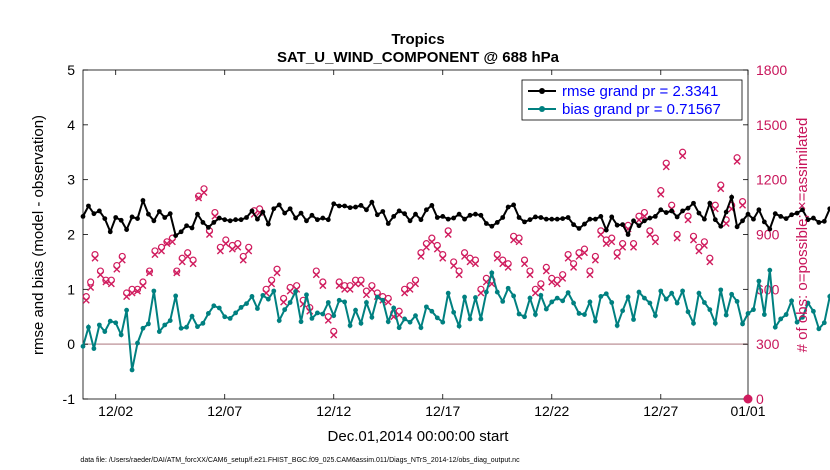 The width and height of the screenshot is (830, 470). Describe the element at coordinates (71, 70) in the screenshot. I see `y-tick-label: 5` at that location.